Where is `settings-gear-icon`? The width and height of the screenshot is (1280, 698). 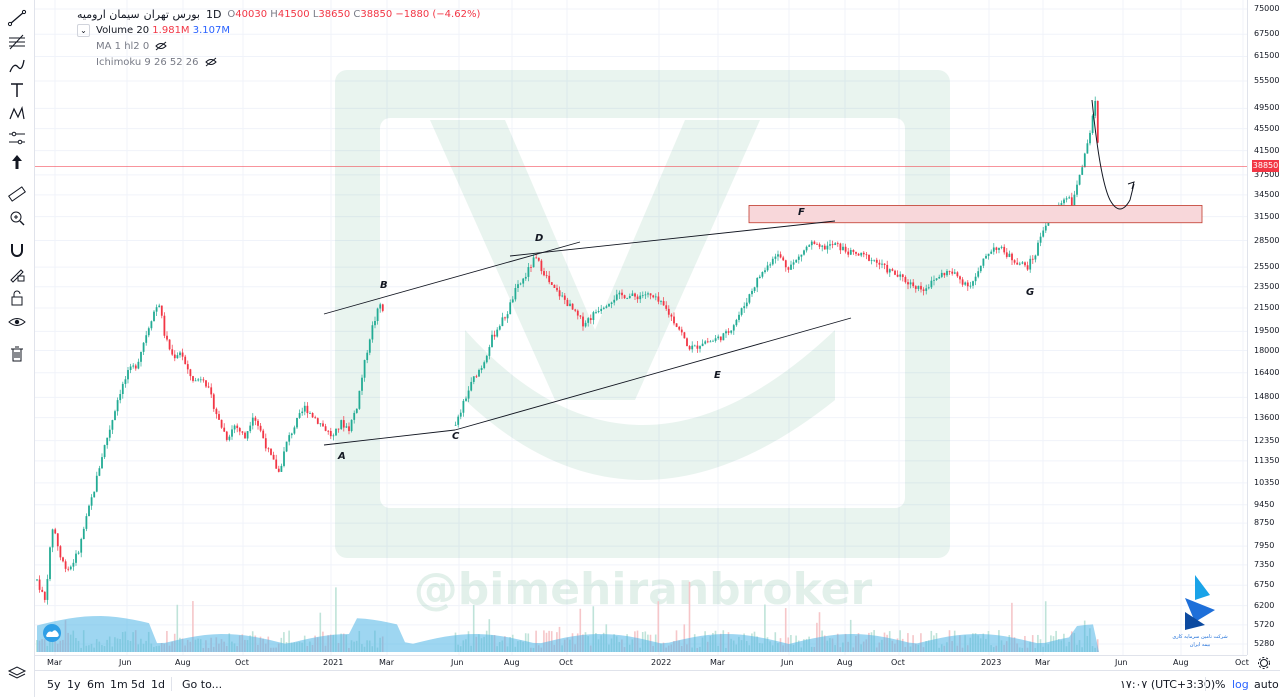
settings-gear-icon is located at coordinates (1264, 663).